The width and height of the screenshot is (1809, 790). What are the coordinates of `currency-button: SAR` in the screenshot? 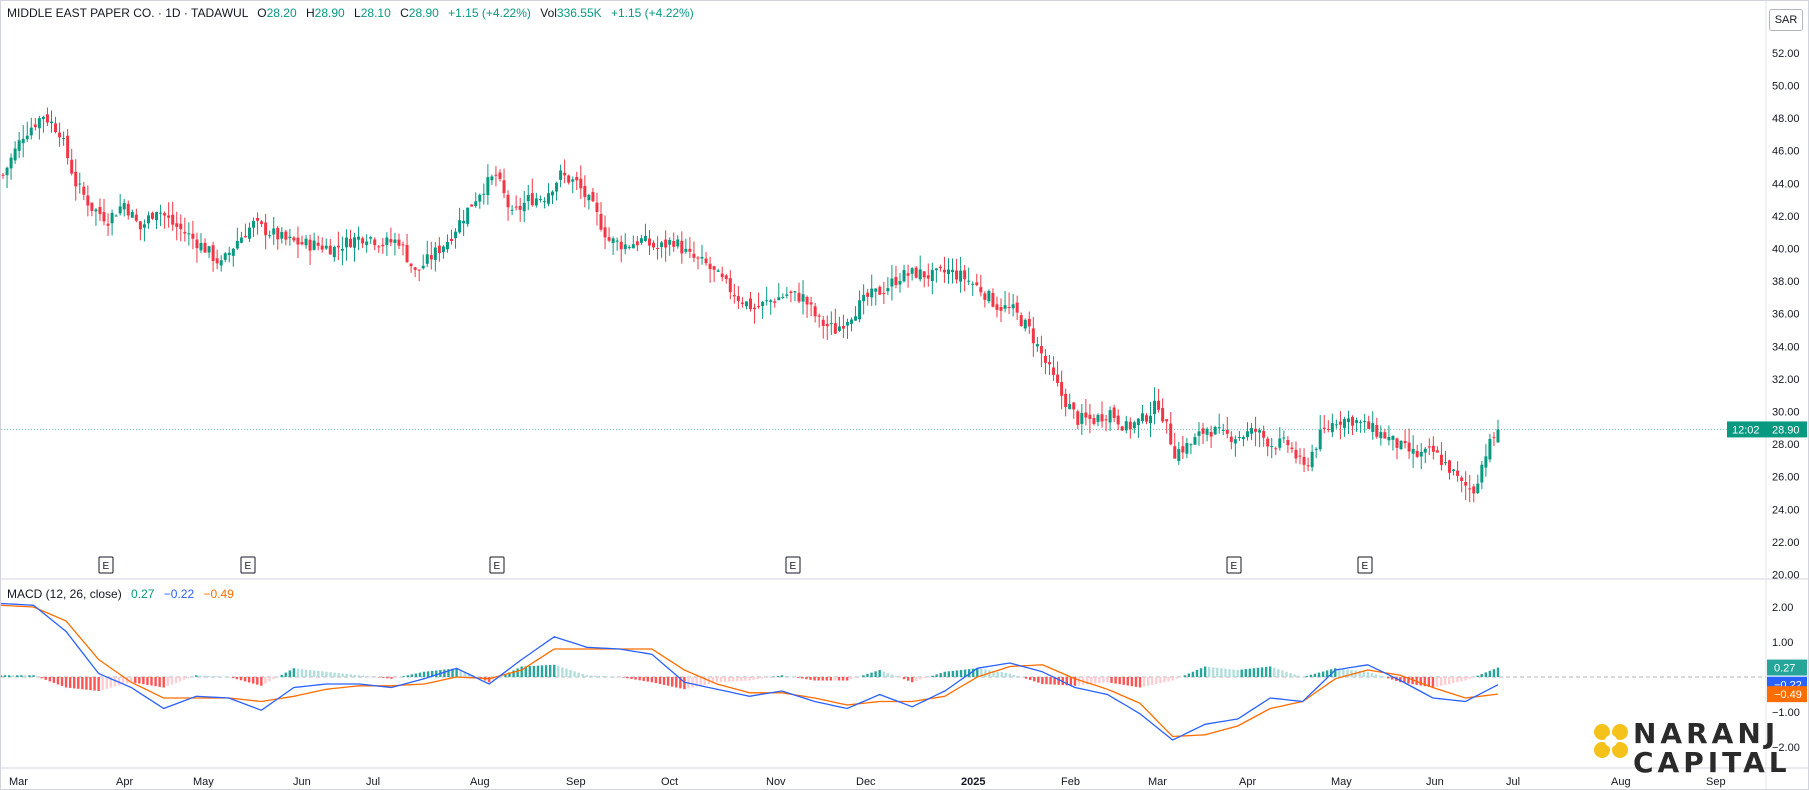 It's located at (1786, 20).